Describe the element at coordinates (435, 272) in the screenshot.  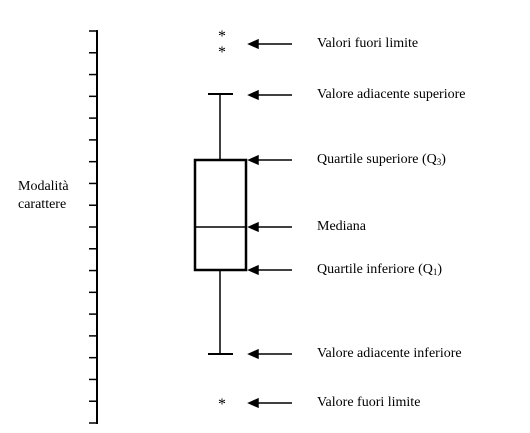
I see `label-lower-quartile-sub: 1` at that location.